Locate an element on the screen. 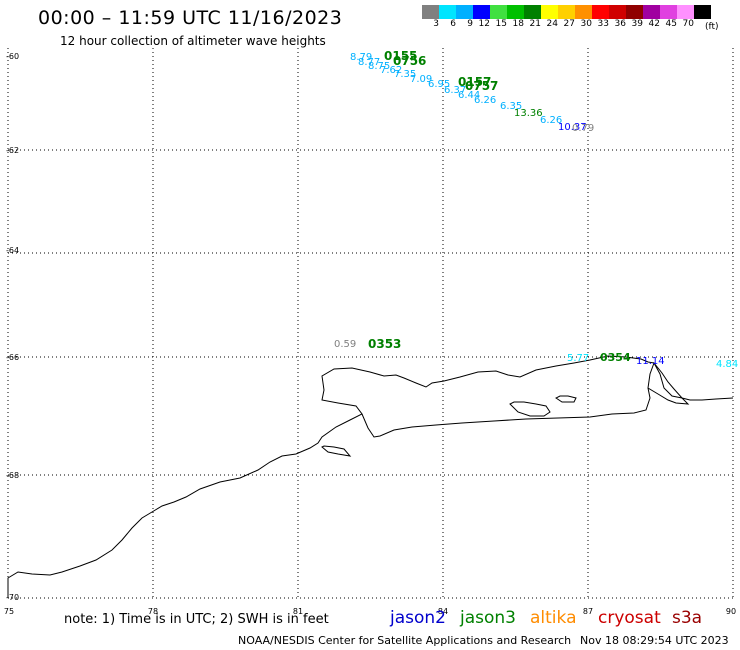 This screenshot has height=650, width=740. satellite-altika-label: altika is located at coordinates (553, 618).